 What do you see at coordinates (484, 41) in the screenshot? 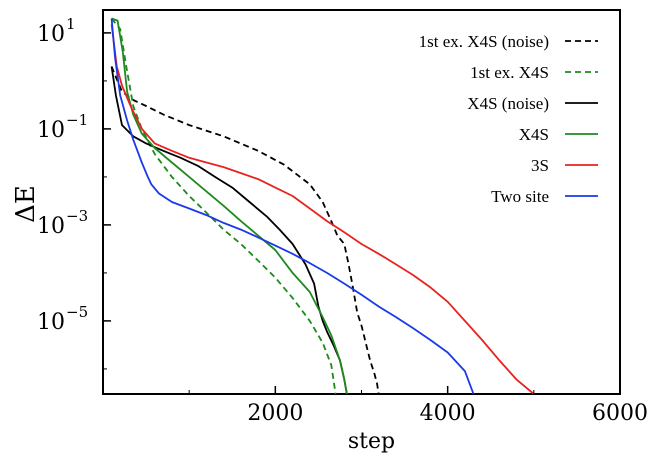
I see `legend-label: 1st ex. X4S (noise)` at bounding box center [484, 41].